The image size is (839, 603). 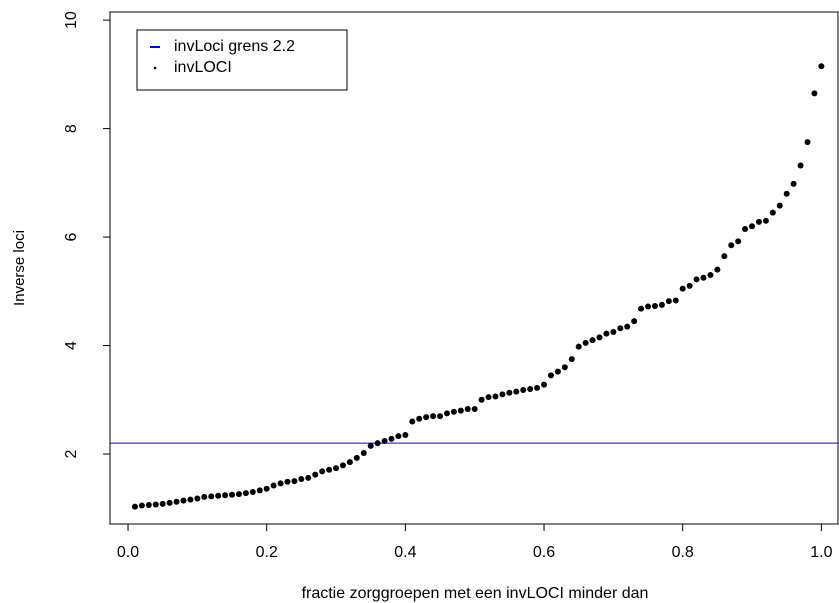 I want to click on legend-label: invLOCI, so click(x=203, y=67).